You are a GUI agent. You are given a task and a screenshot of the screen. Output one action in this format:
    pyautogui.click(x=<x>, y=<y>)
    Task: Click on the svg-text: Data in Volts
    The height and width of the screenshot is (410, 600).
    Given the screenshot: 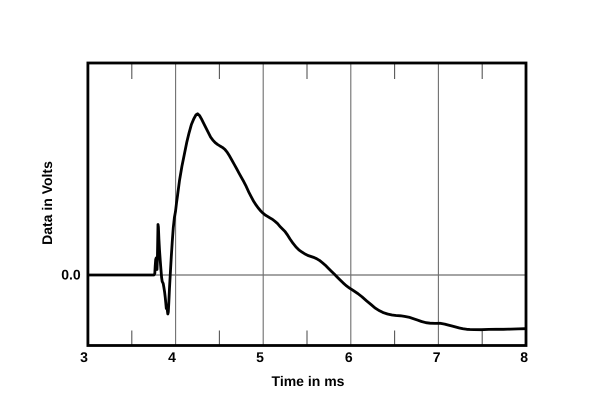 What is the action you would take?
    pyautogui.click(x=47, y=203)
    